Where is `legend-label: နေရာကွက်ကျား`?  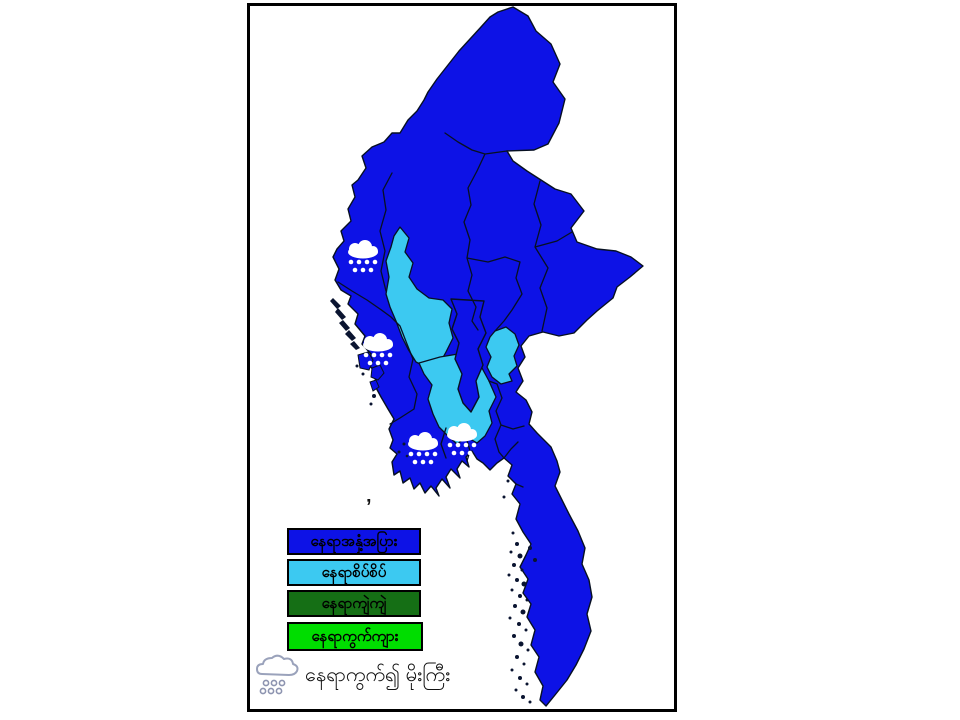 legend-label: နေရာကွက်ကျား is located at coordinates (355, 636).